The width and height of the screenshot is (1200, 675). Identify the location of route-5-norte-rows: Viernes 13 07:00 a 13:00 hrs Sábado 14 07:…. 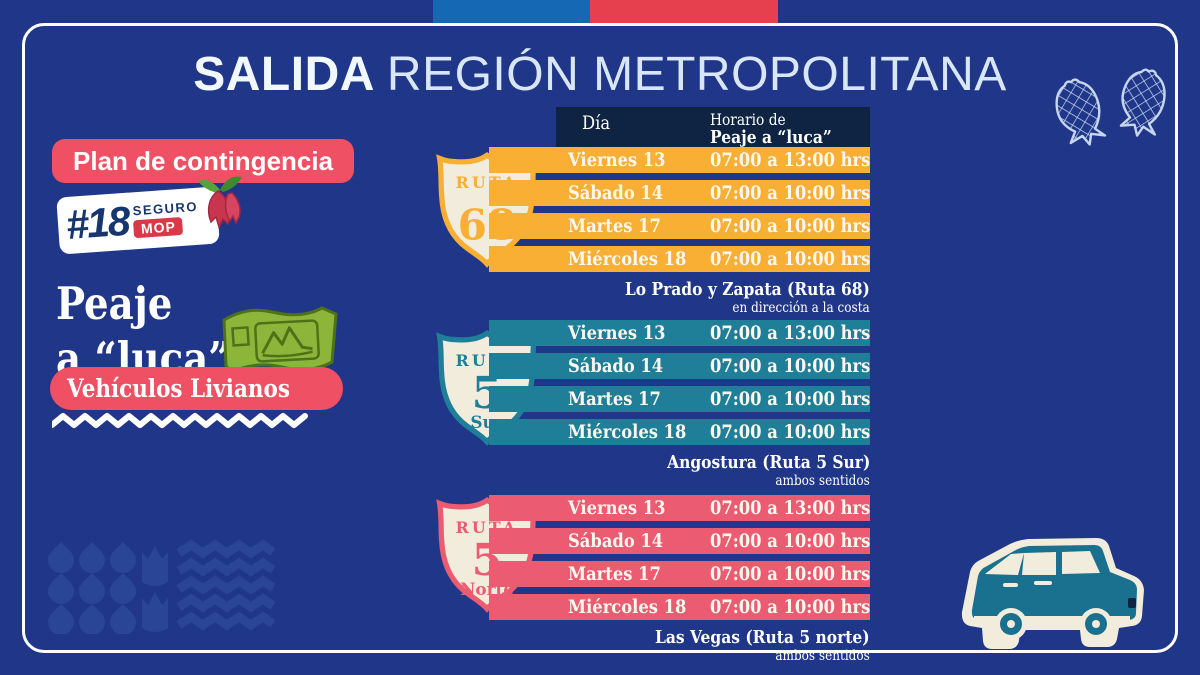
(679, 557).